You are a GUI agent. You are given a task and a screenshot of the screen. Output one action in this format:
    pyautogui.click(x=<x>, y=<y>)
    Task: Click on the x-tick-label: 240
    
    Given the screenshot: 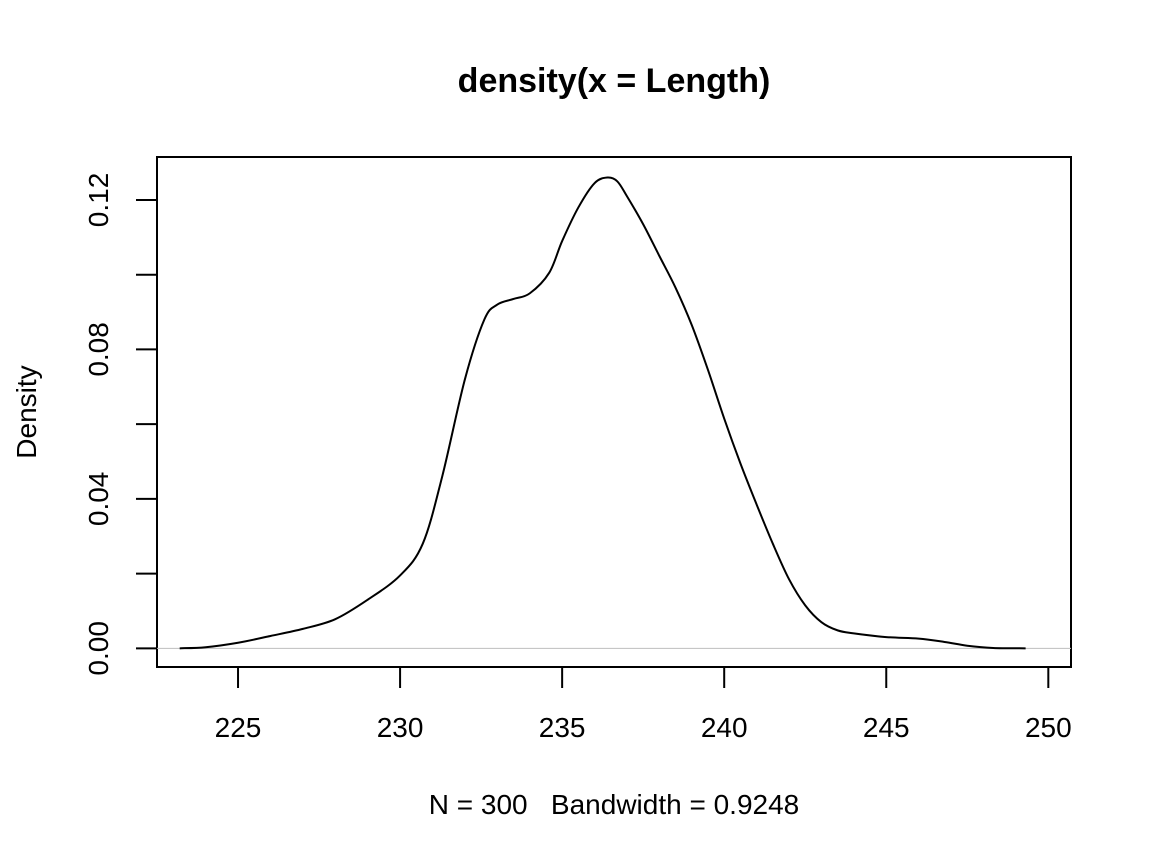 What is the action you would take?
    pyautogui.click(x=724, y=727)
    